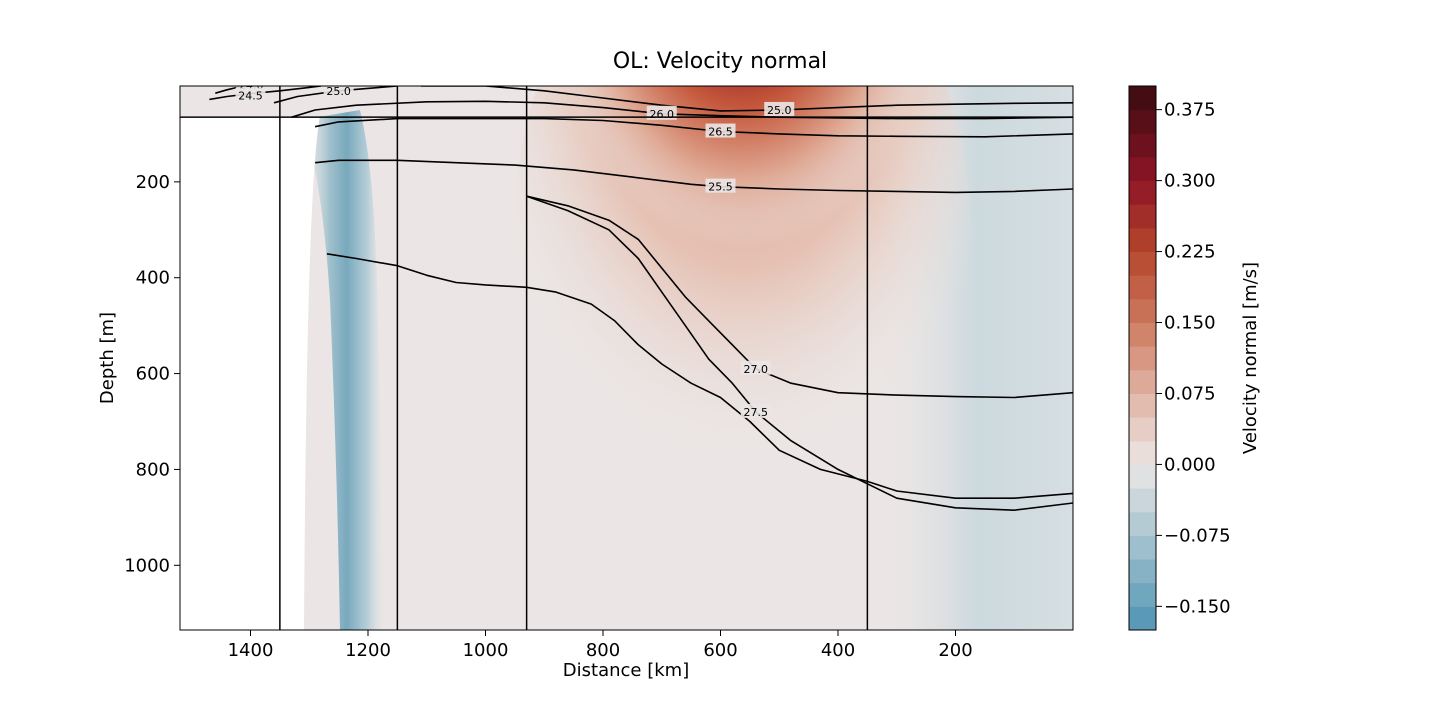 The width and height of the screenshot is (1440, 720). Describe the element at coordinates (1197, 535) in the screenshot. I see `colorbar-tick-label: −0.075` at that location.